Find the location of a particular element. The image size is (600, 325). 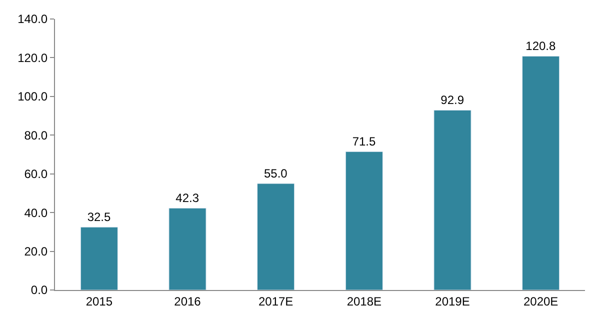

y-tick-label: 60.0 is located at coordinates (36, 174).